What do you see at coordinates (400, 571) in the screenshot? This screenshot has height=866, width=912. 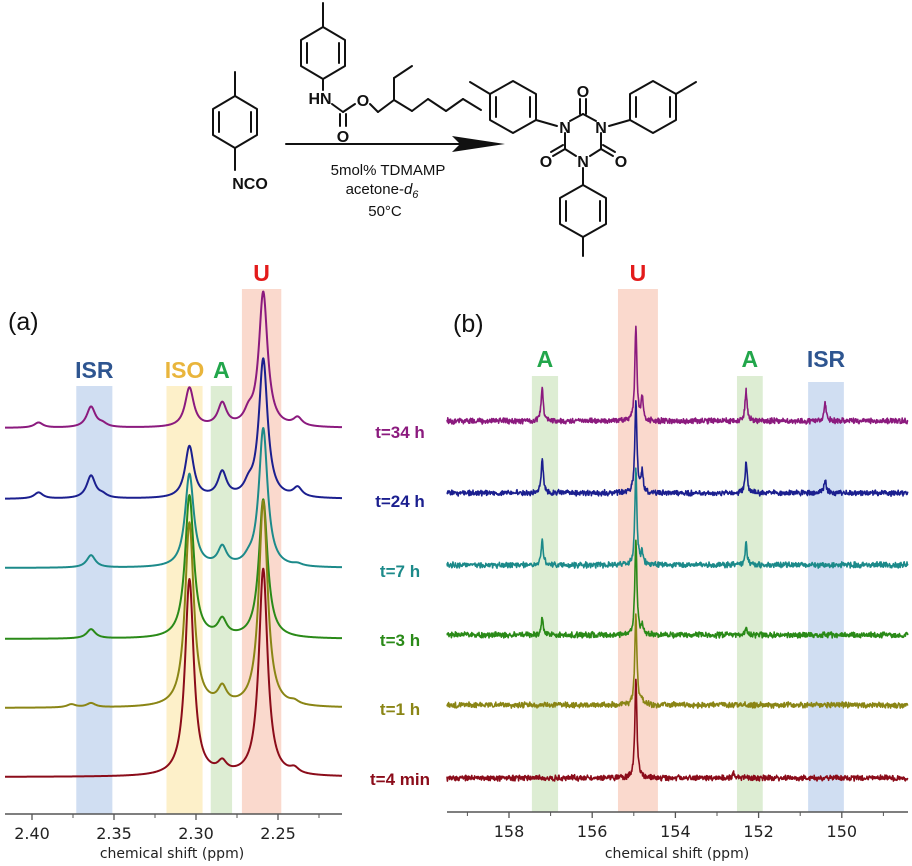 I see `time-label-7h: t=7 h` at bounding box center [400, 571].